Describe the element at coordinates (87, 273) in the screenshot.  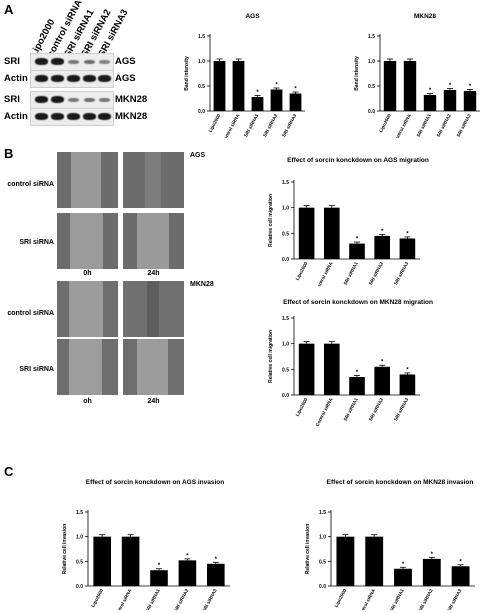
I see `time-label: 0h` at that location.